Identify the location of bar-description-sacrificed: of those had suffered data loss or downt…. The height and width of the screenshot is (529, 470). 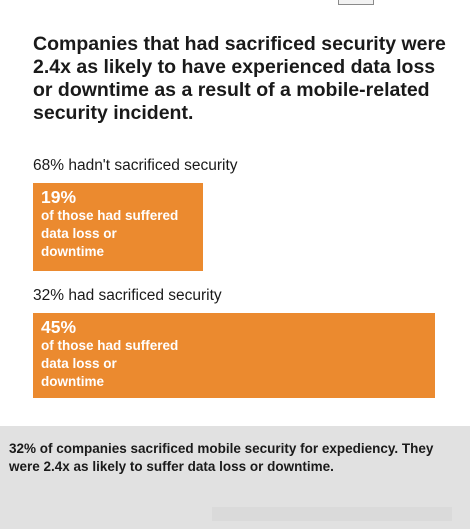
(110, 363).